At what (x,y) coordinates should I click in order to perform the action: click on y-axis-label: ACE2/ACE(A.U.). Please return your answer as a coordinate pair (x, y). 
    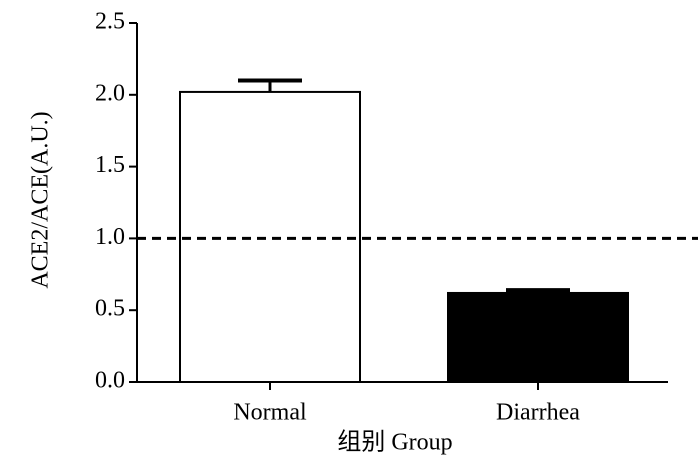
    Looking at the image, I should click on (41, 199).